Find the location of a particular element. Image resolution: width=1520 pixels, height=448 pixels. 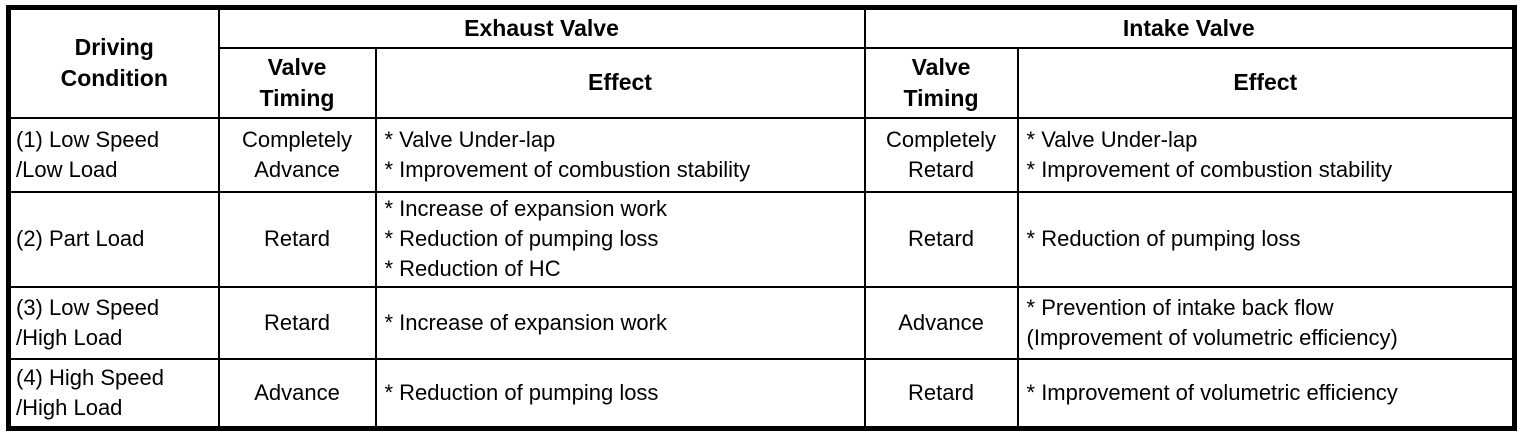

driving-condition-cell: (4) High Speed /High Load is located at coordinates (113, 393).